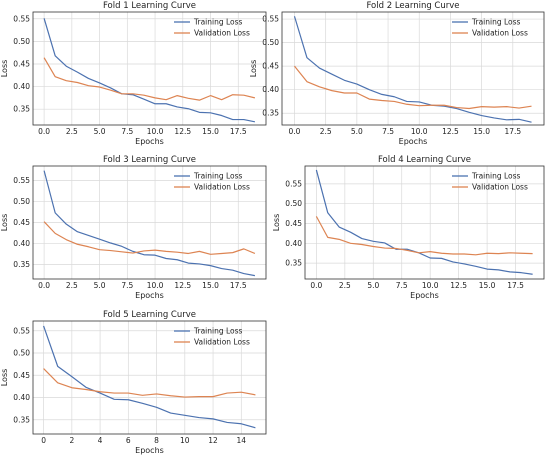 The height and width of the screenshot is (456, 550). I want to click on x-tick-label: 12, so click(213, 440).